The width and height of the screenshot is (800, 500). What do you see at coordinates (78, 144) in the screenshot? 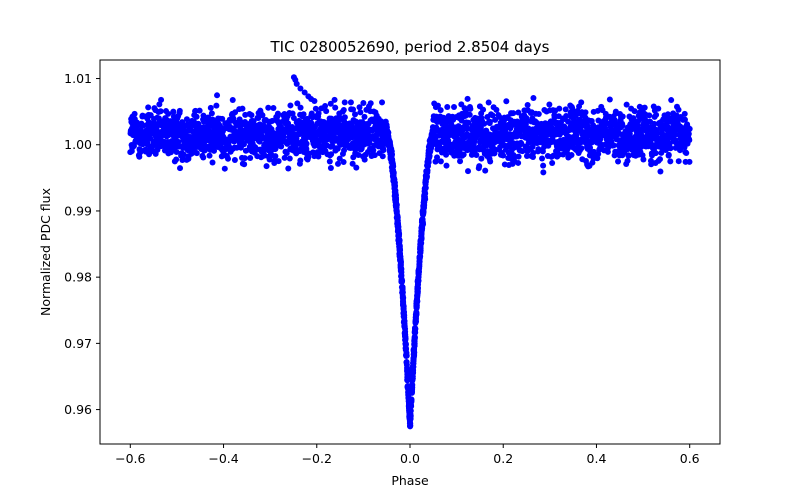
I see `y-tick-label: 1.00` at bounding box center [78, 144].